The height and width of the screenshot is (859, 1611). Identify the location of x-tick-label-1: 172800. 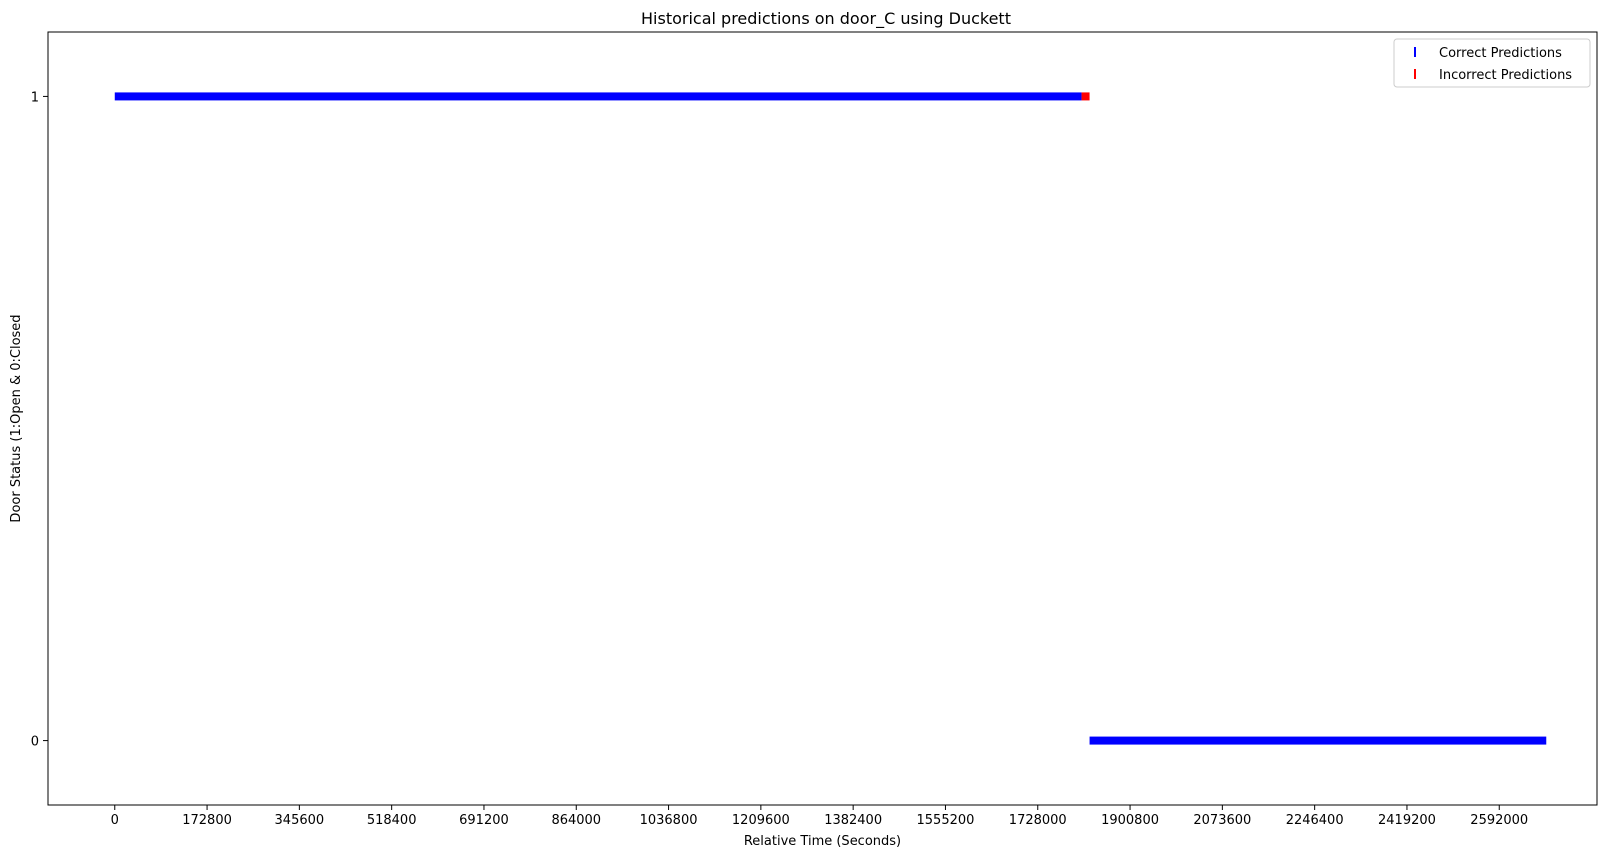
(207, 820).